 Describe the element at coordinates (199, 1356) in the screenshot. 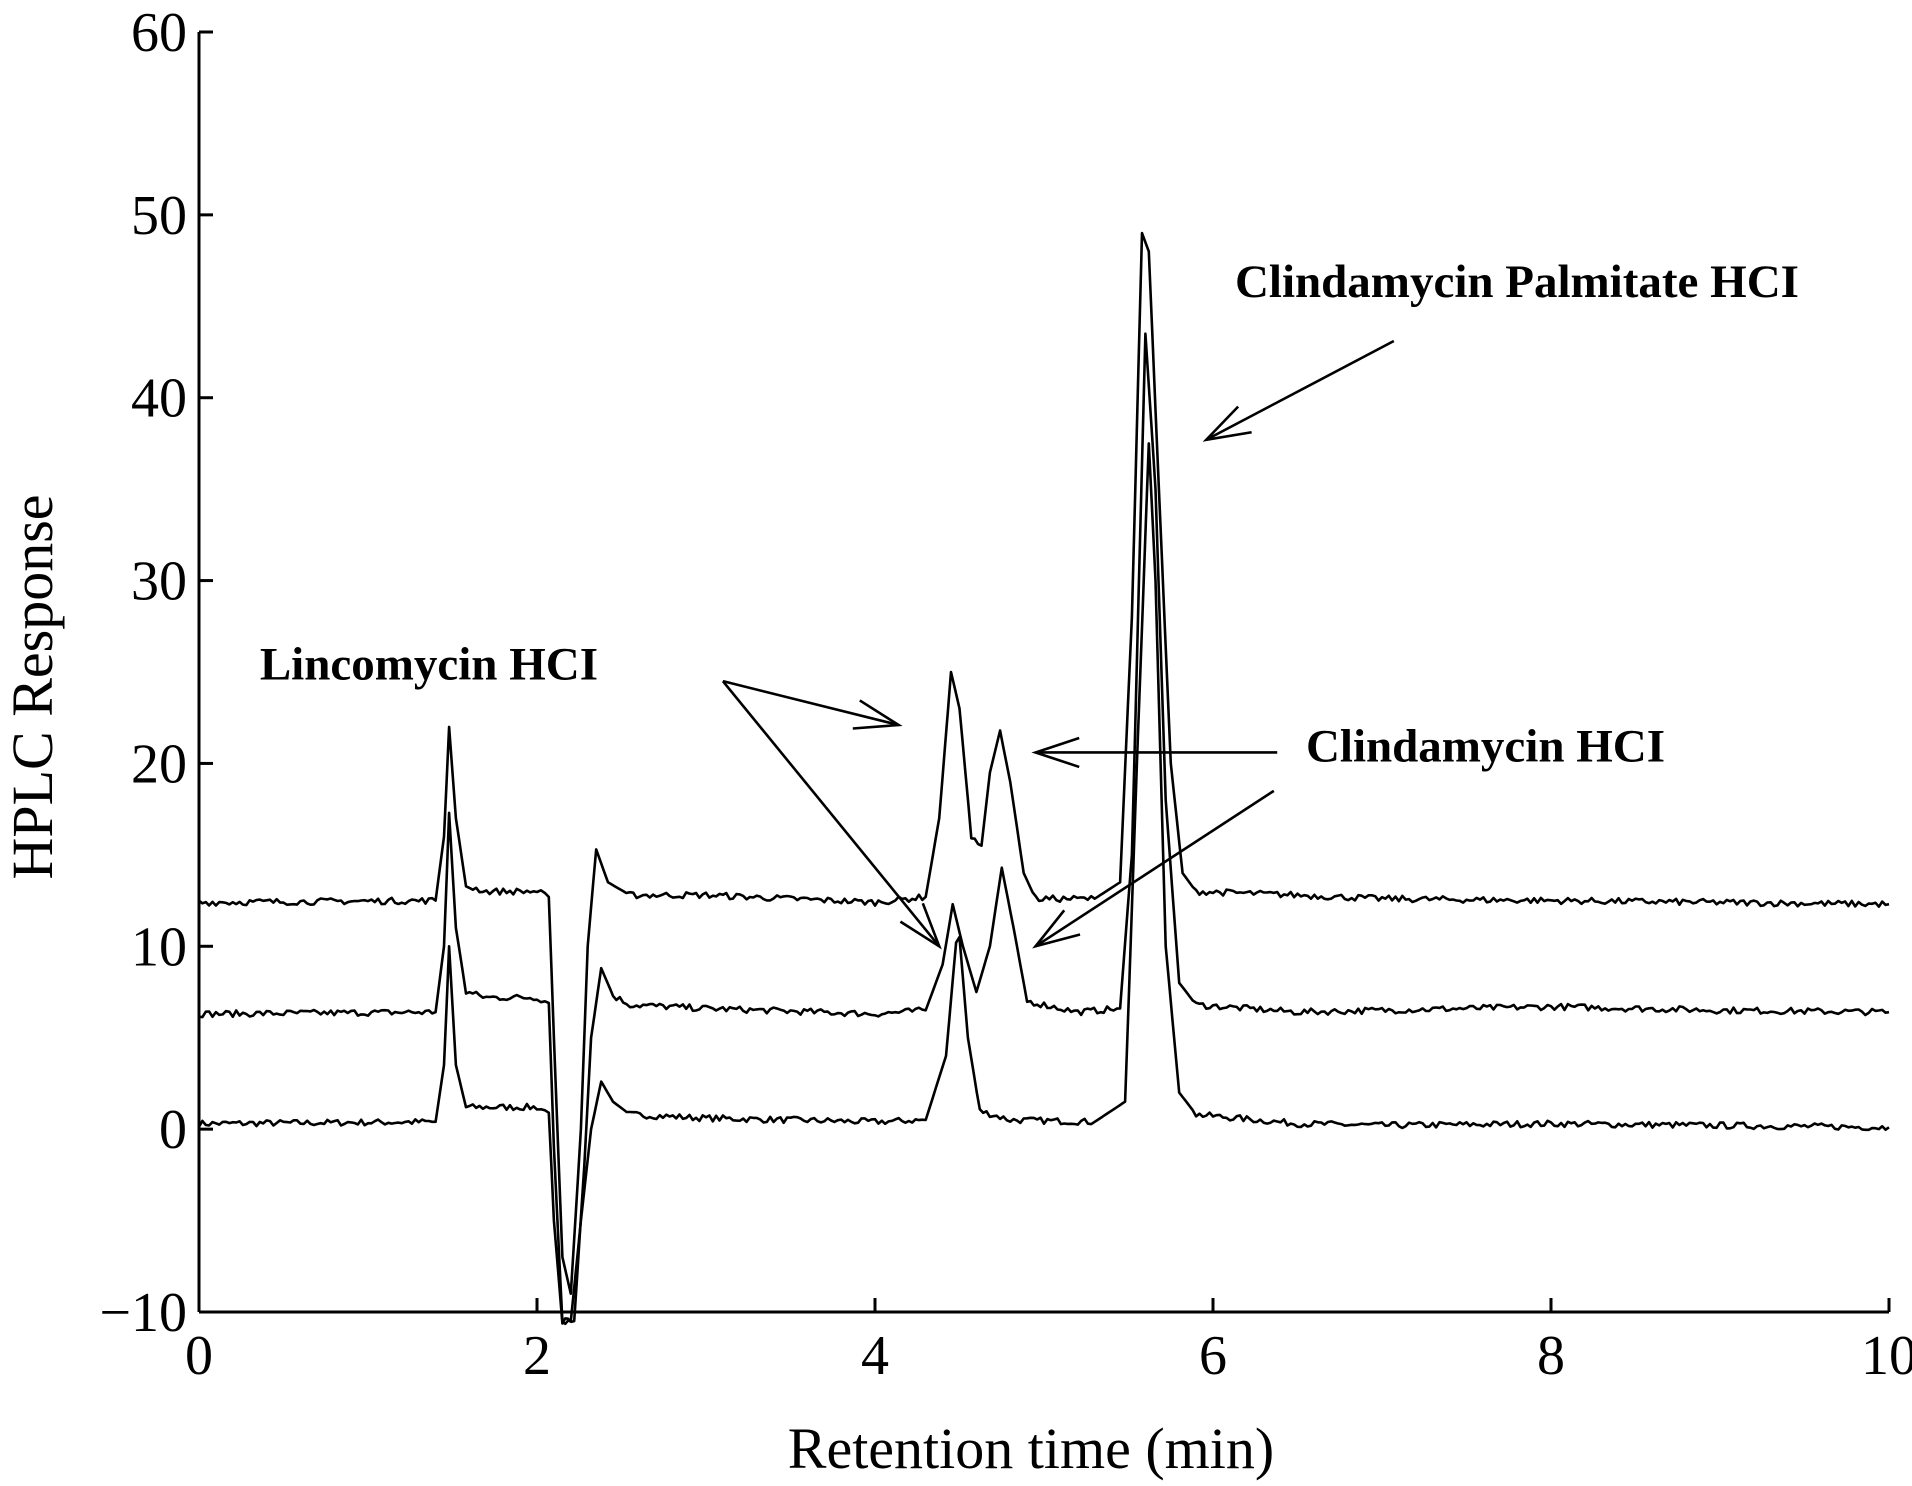

I see `x-tick-label: 0` at that location.